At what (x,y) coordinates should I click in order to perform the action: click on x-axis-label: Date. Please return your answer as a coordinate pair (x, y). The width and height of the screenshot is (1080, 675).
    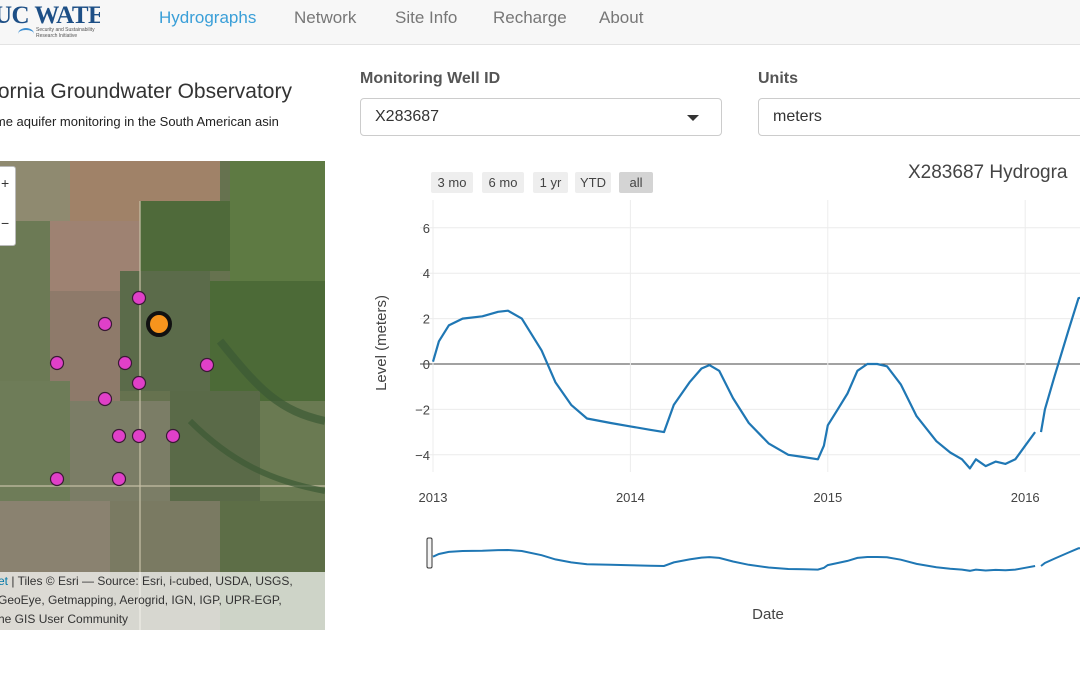
    Looking at the image, I should click on (768, 614).